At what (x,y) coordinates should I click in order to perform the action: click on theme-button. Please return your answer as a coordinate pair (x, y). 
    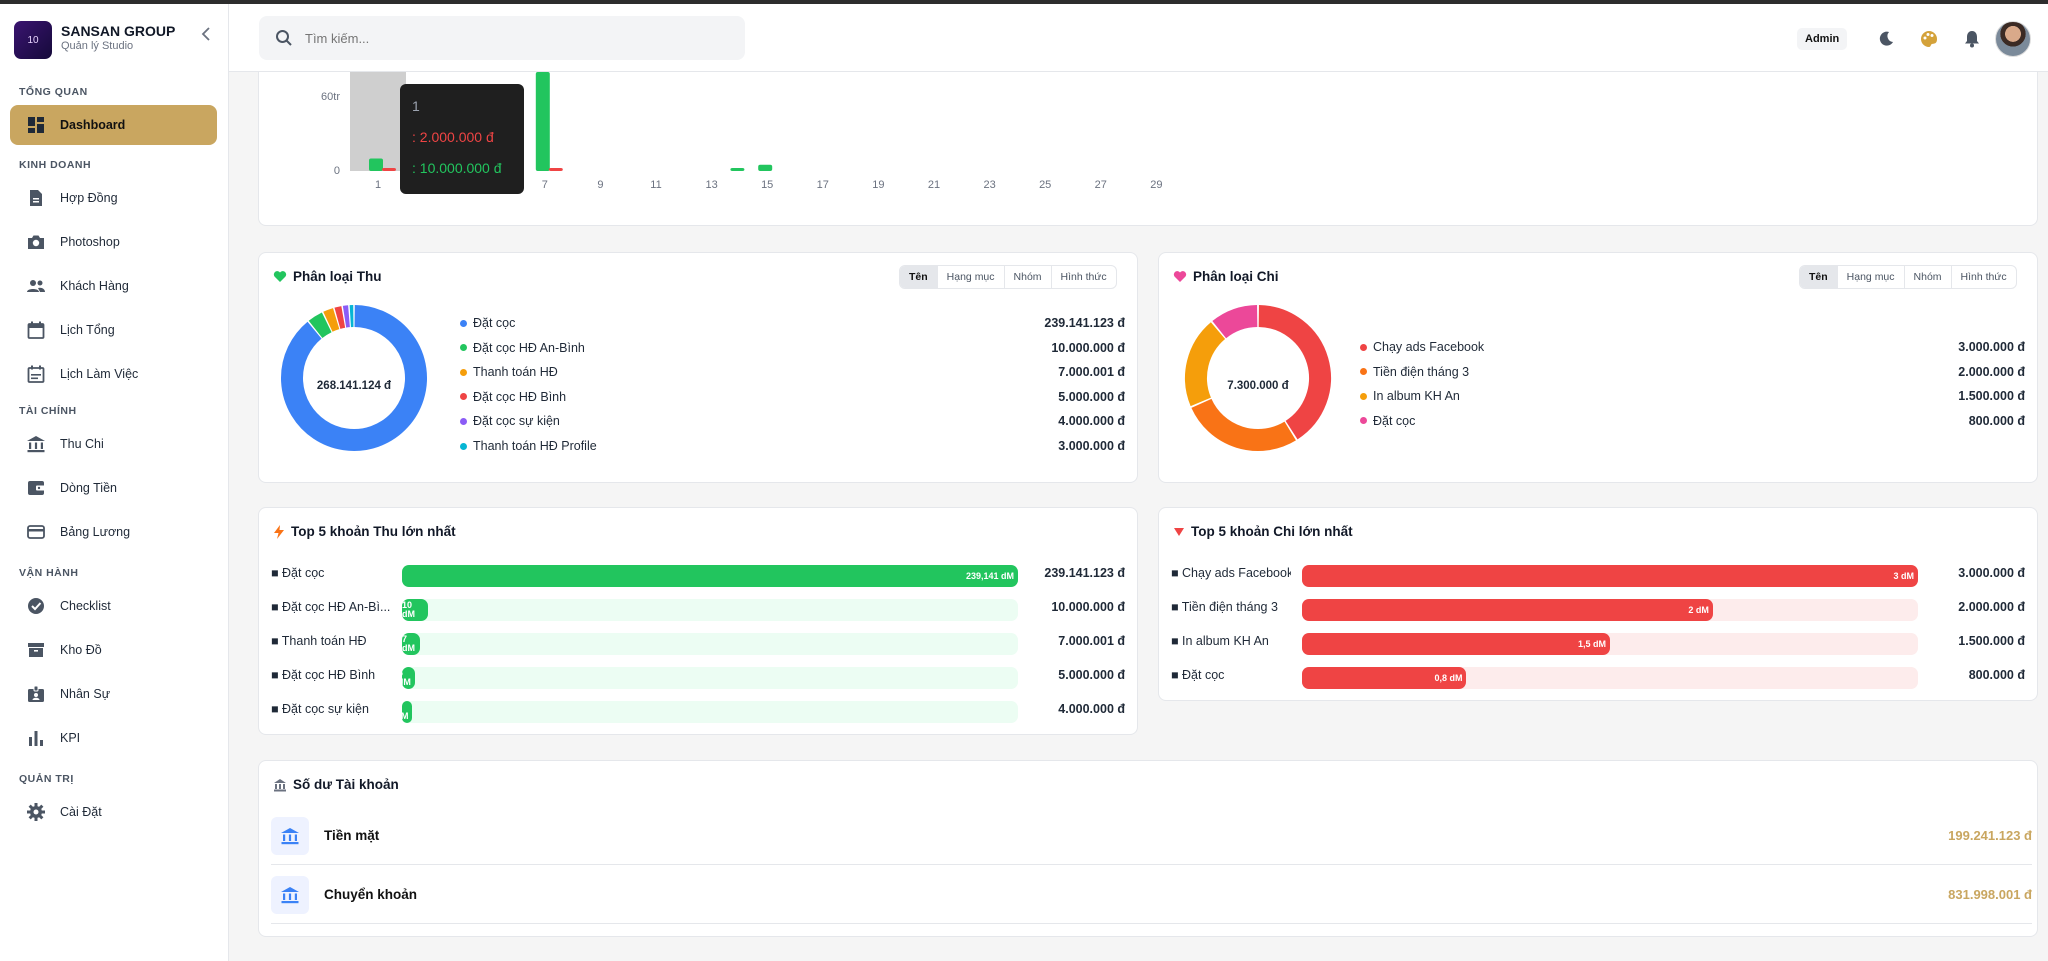
    Looking at the image, I should click on (1929, 39).